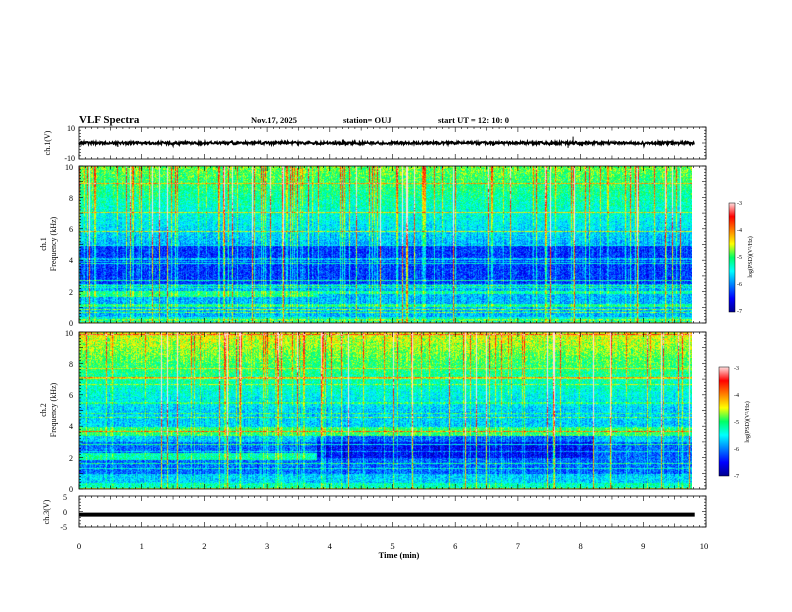 Image resolution: width=792 pixels, height=612 pixels. Describe the element at coordinates (71, 198) in the screenshot. I see `ch1-ytick-8: 8` at that location.